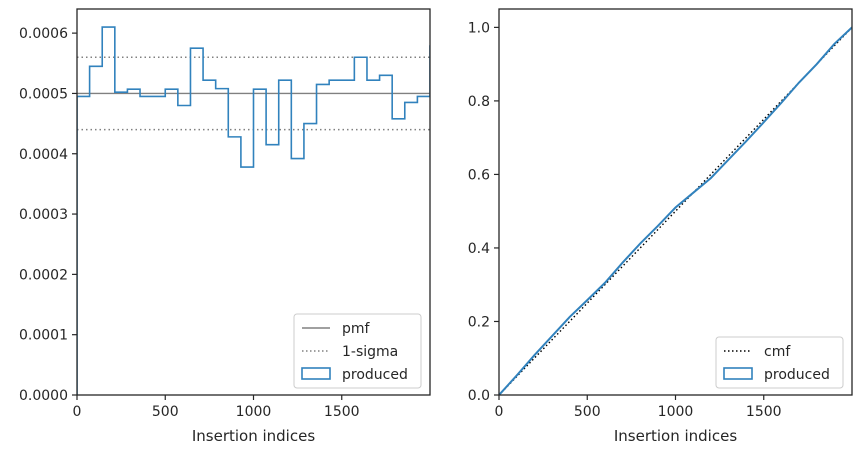 This screenshot has height=453, width=861. Describe the element at coordinates (356, 329) in the screenshot. I see `legend-entry-pmf-label: pmf` at that location.